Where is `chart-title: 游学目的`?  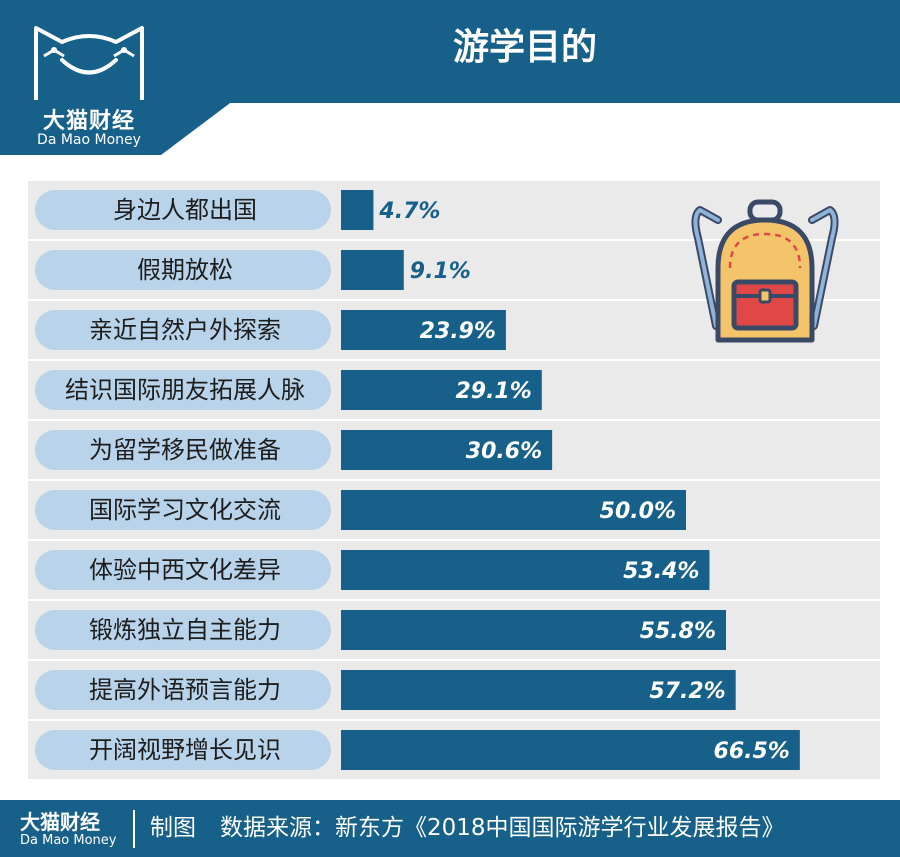 chart-title: 游学目的 is located at coordinates (524, 47).